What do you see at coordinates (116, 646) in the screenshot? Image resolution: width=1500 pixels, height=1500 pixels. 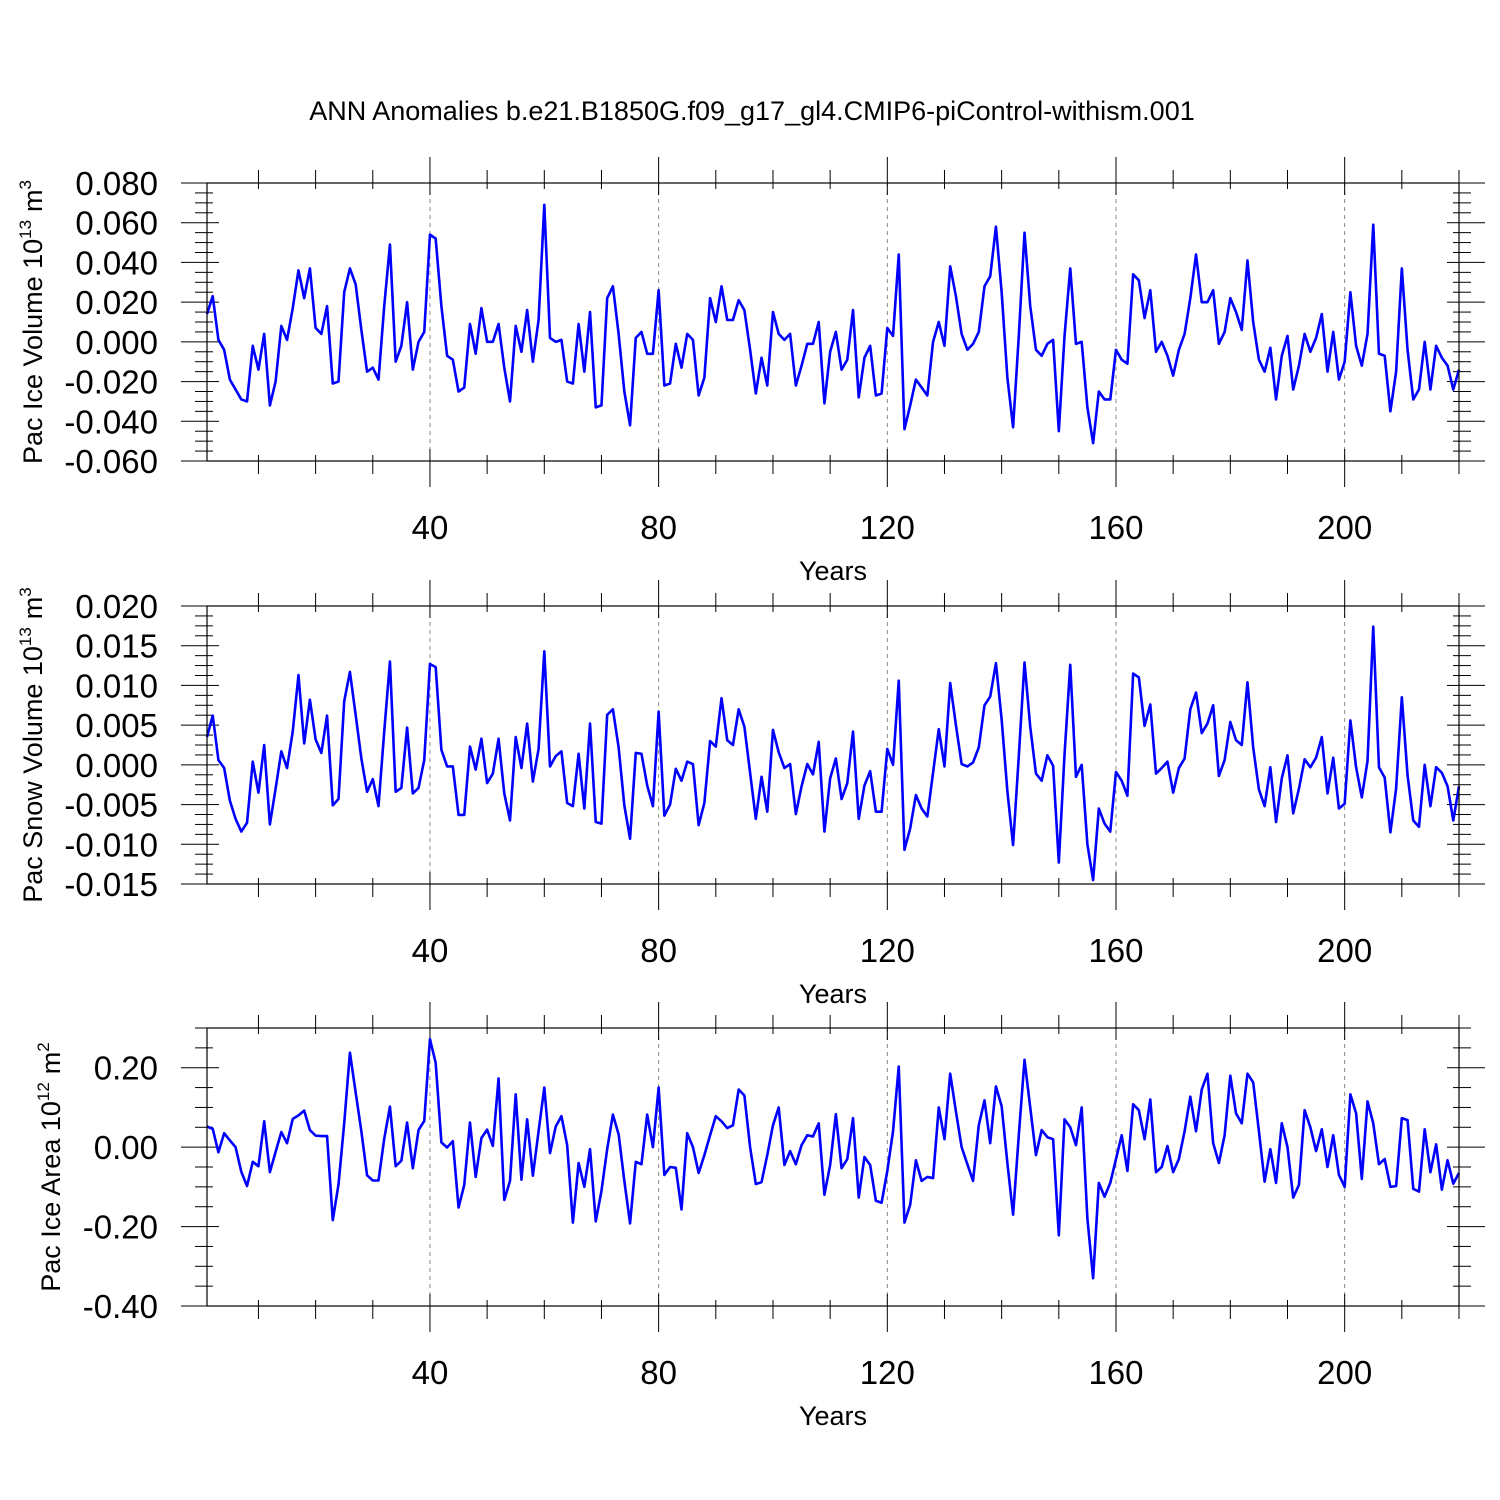 I see `y-tick-label: 0.015` at bounding box center [116, 646].